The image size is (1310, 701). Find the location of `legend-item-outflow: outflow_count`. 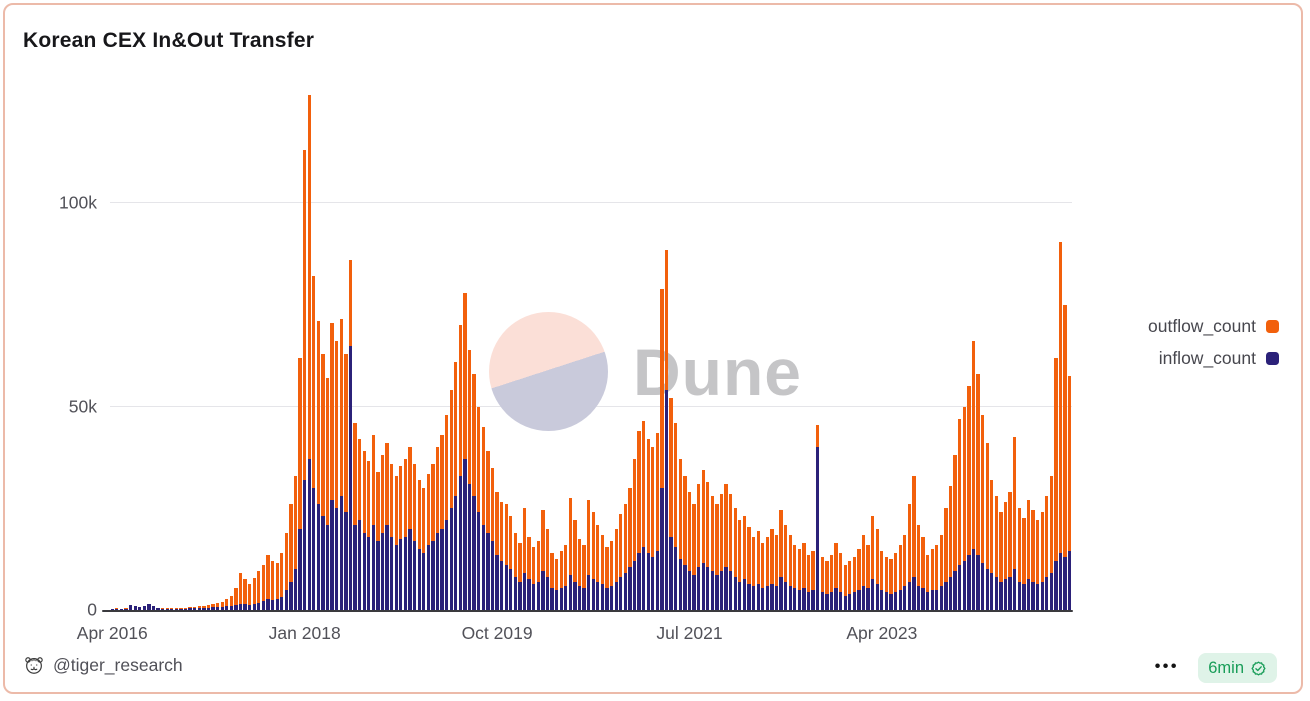

legend-item-outflow: outflow_count is located at coordinates (1213, 326).